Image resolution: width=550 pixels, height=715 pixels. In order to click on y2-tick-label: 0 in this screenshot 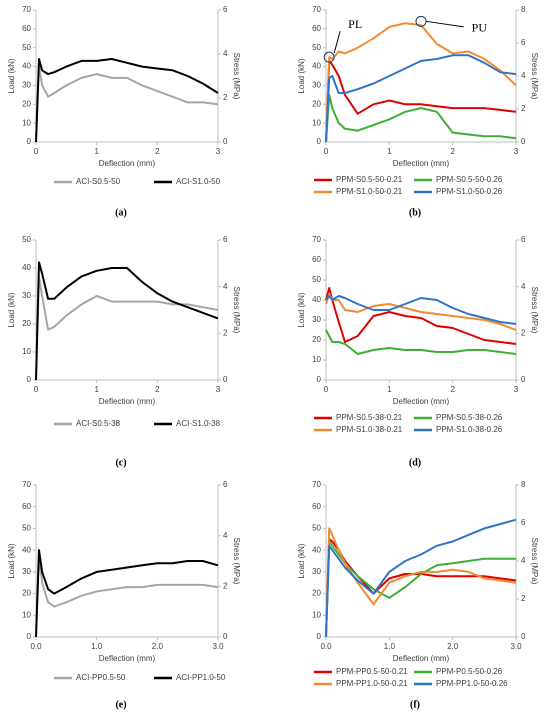, I will do `click(523, 141)`.